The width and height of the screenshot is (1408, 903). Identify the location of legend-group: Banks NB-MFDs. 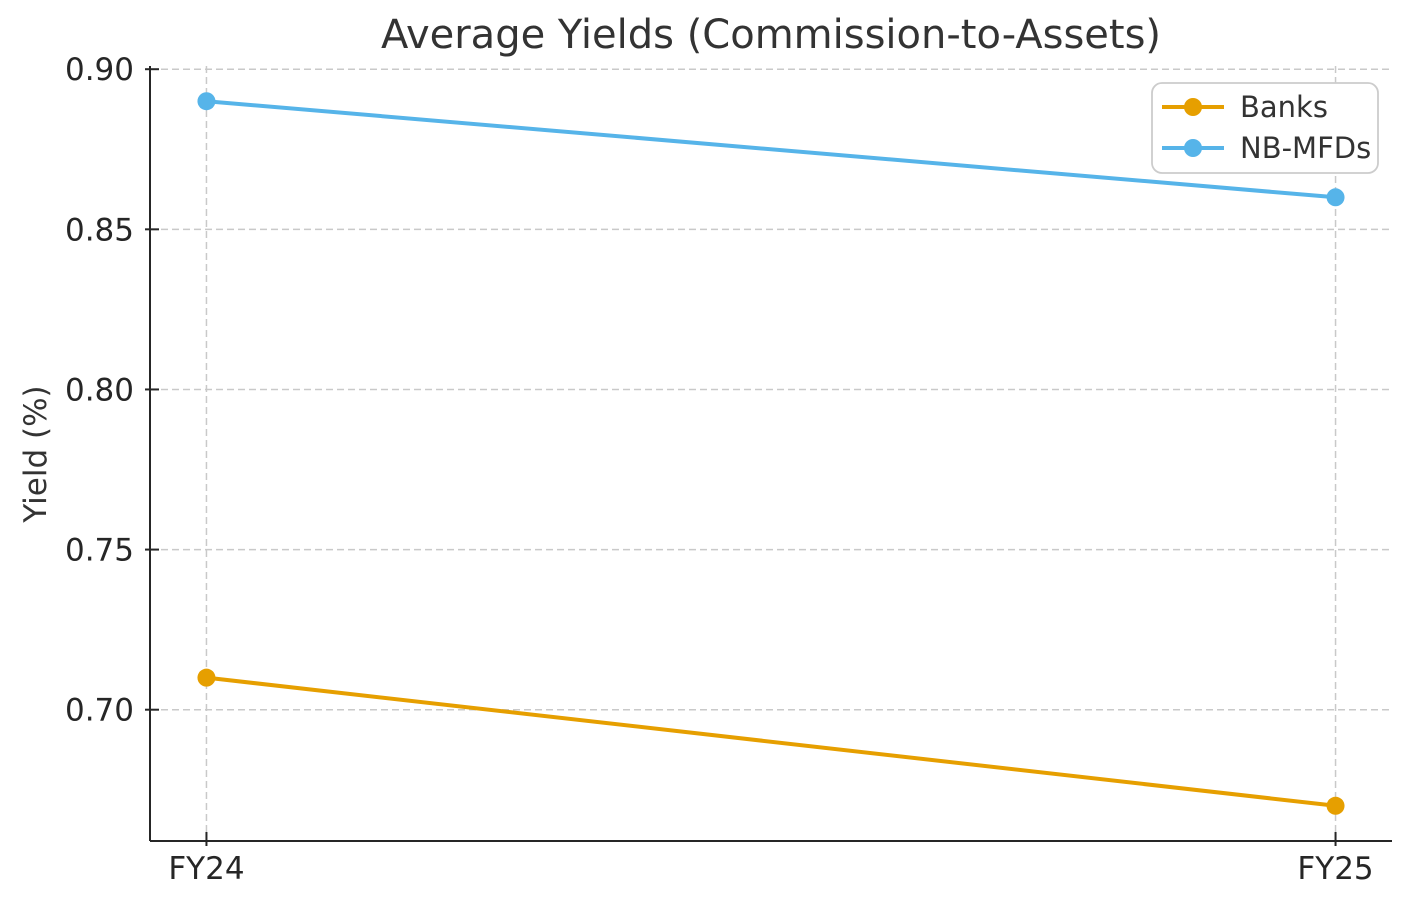
(1265, 128).